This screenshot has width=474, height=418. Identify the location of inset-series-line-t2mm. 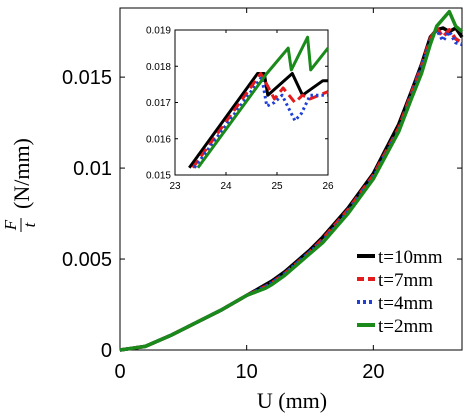
(263, 102).